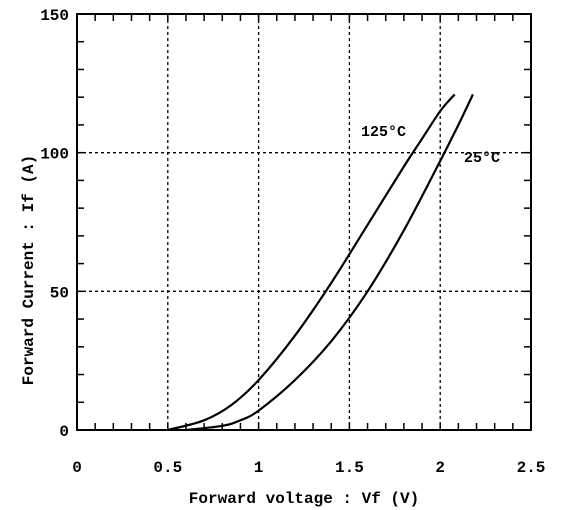 The height and width of the screenshot is (510, 561). Describe the element at coordinates (59, 293) in the screenshot. I see `y-tick-label: 50` at that location.